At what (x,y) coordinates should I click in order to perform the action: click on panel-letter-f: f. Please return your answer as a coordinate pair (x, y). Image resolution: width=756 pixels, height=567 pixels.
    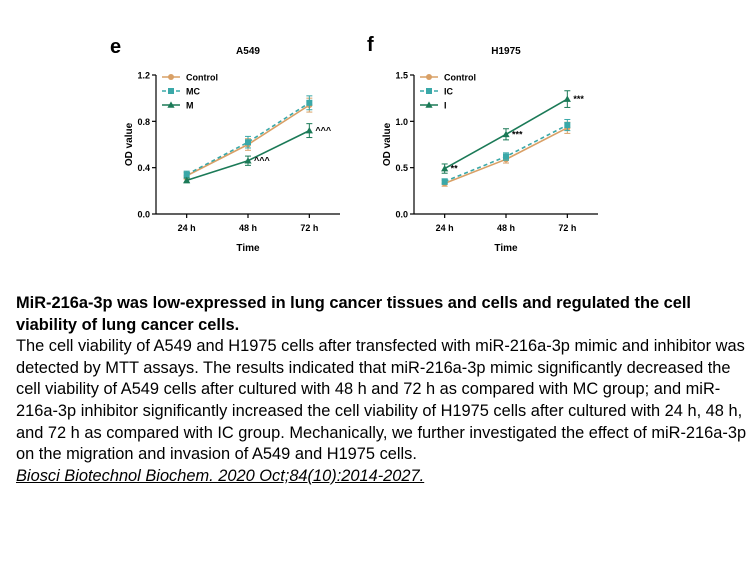
    Looking at the image, I should click on (370, 45).